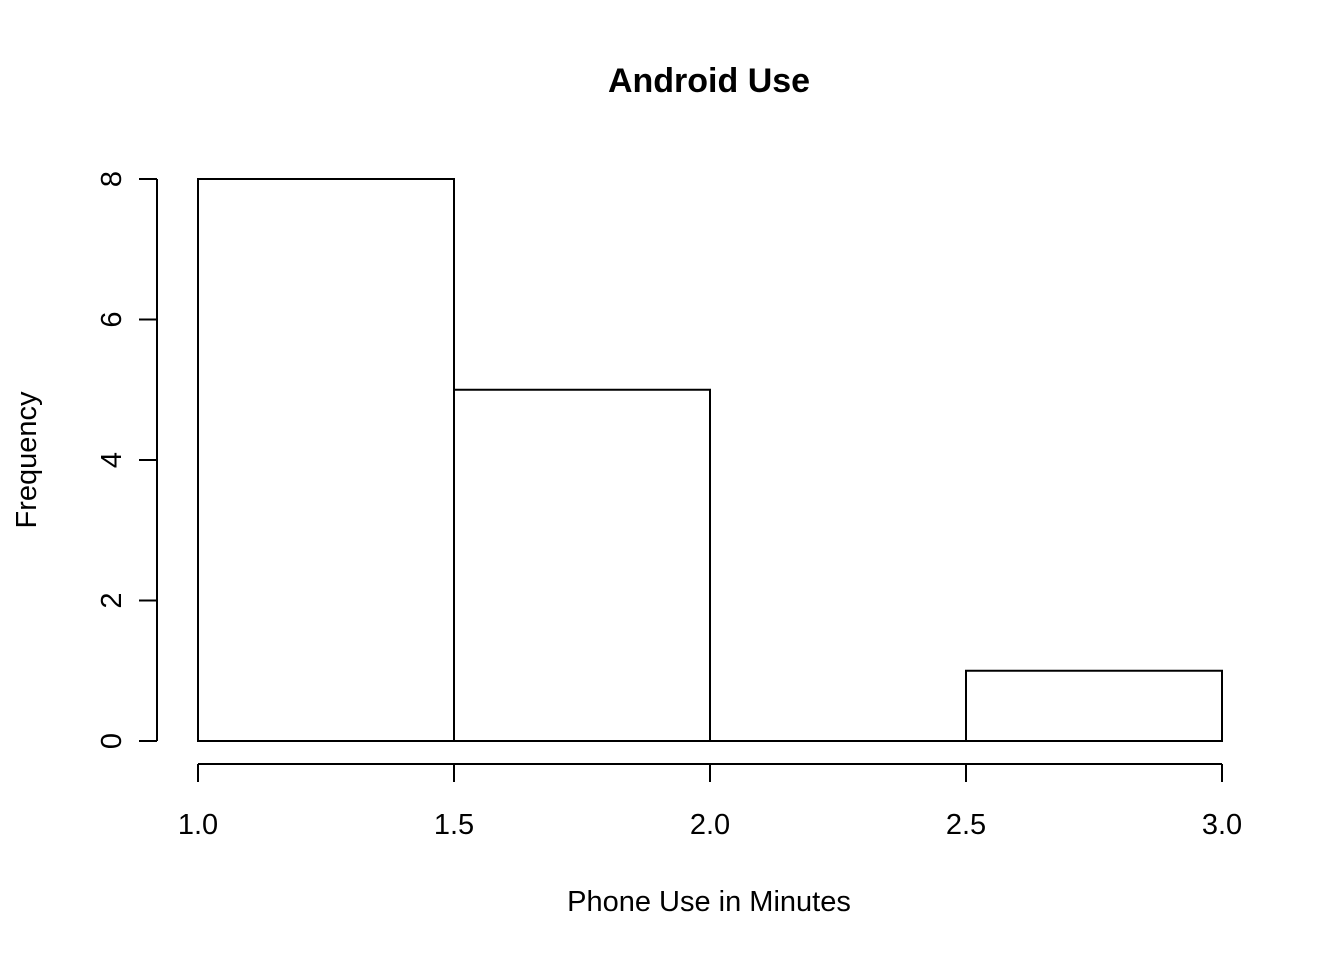 The height and width of the screenshot is (960, 1344). Describe the element at coordinates (112, 319) in the screenshot. I see `y-tick-label: 6` at that location.